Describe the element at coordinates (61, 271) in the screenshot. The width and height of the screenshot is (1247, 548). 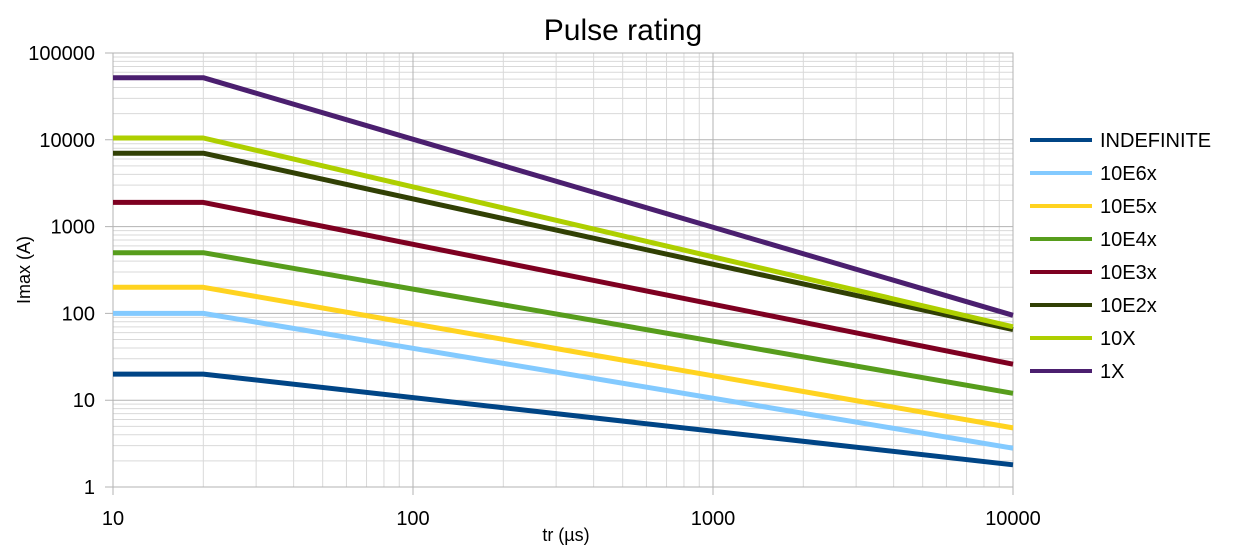
I see `y-axis-ticks: 1 10 100 1000 10000 100000` at that location.